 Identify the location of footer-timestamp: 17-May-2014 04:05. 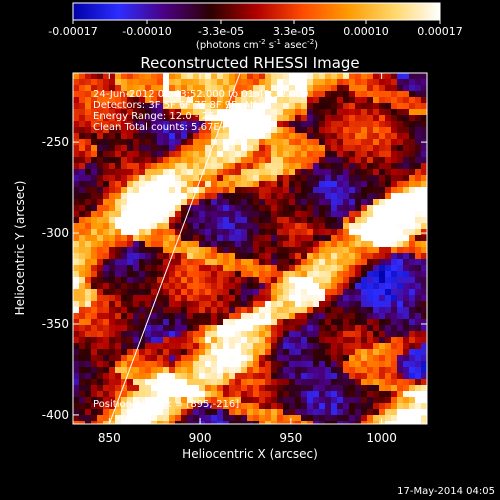
(446, 491).